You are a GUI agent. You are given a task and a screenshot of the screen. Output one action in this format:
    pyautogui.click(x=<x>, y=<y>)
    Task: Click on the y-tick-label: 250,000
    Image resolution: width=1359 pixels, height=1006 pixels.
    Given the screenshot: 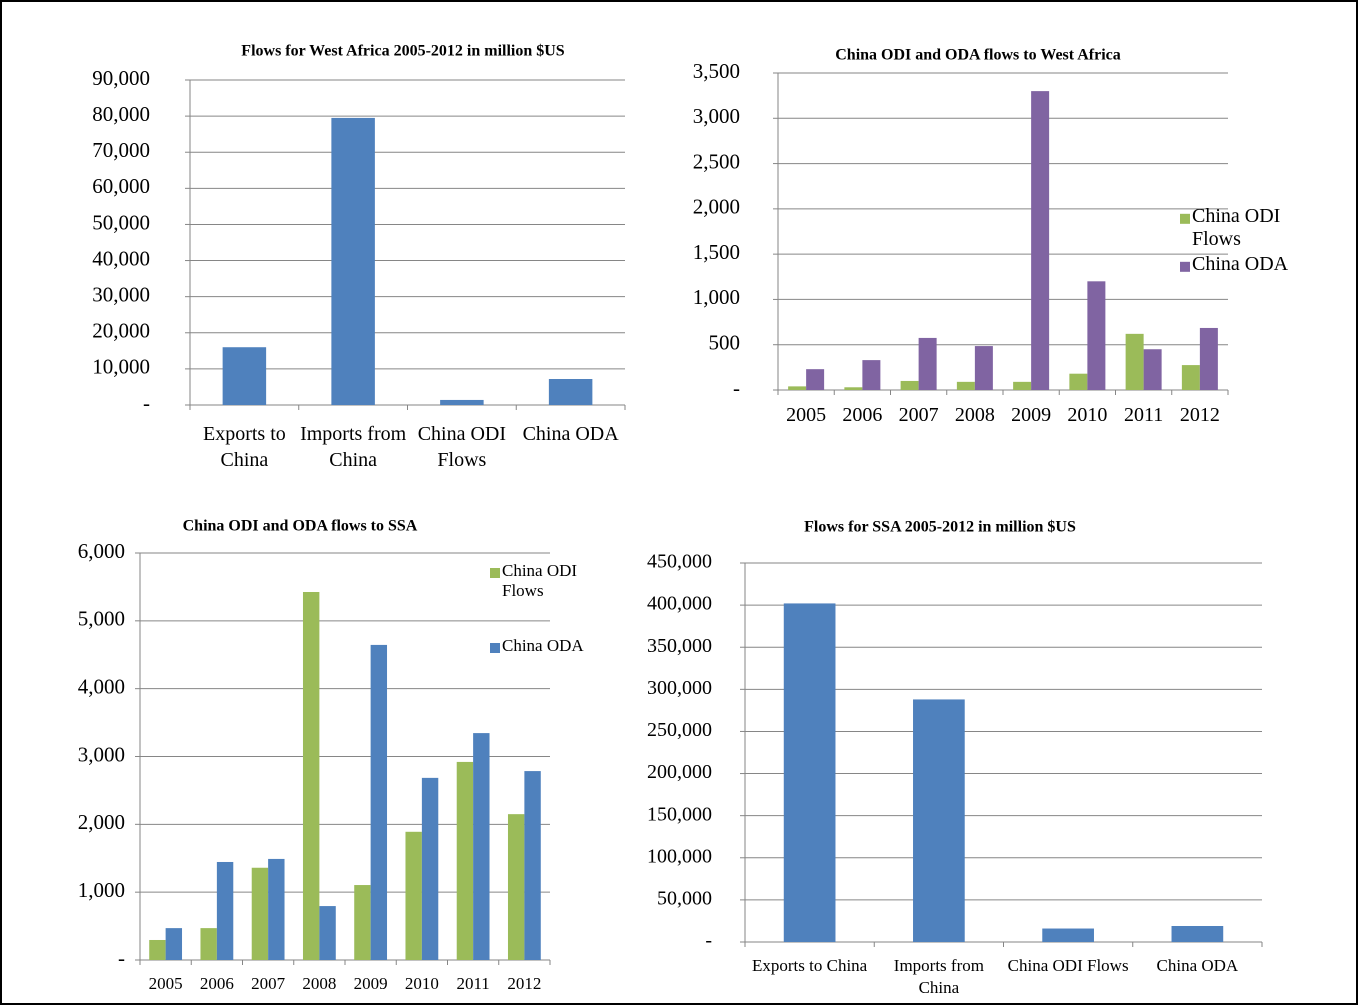 What is the action you would take?
    pyautogui.click(x=679, y=730)
    